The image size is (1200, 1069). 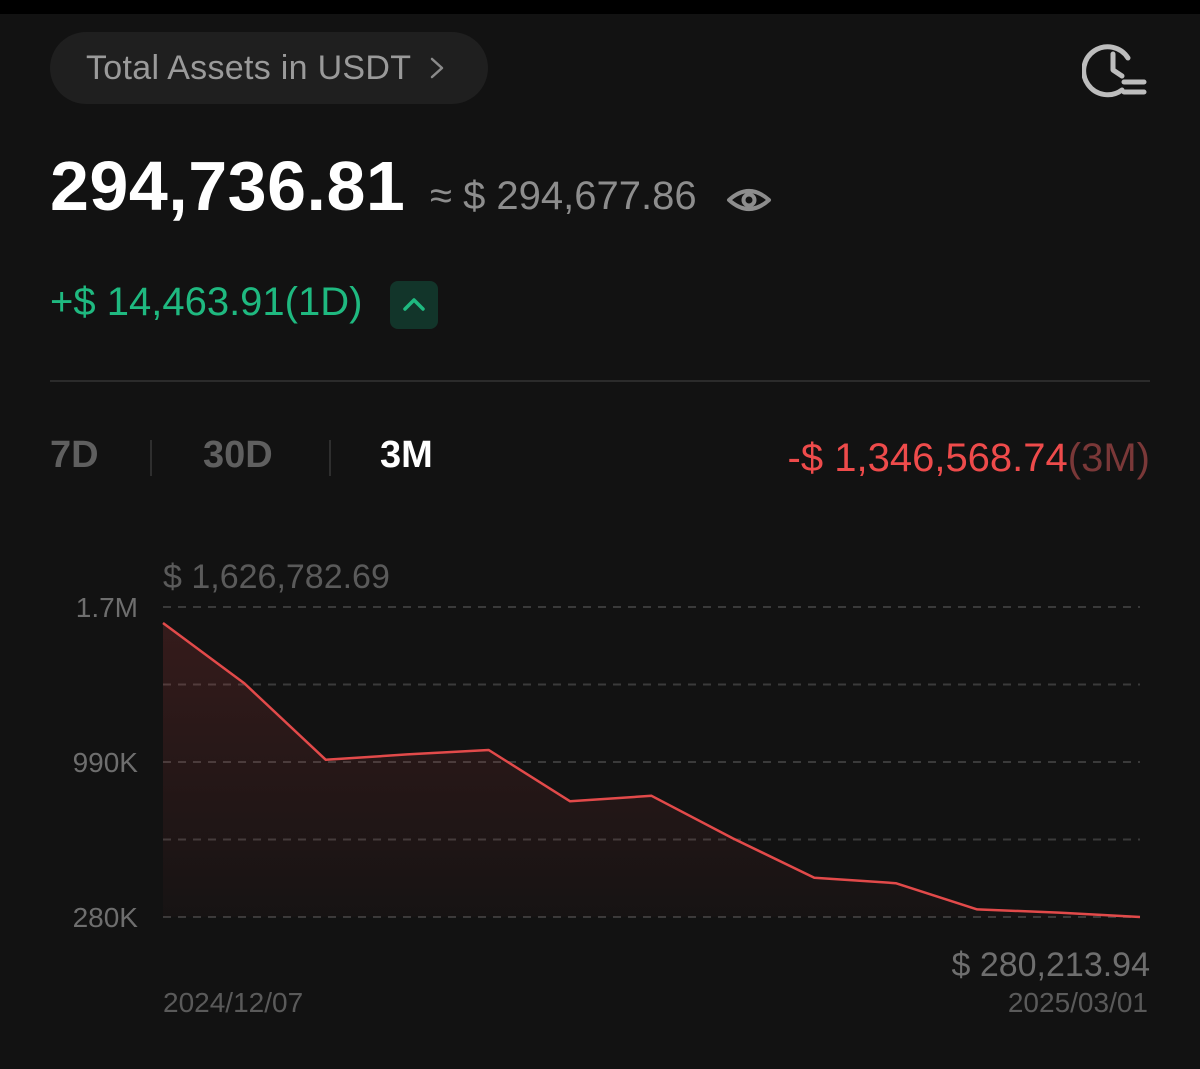 I want to click on clock-history-icon, so click(x=1115, y=69).